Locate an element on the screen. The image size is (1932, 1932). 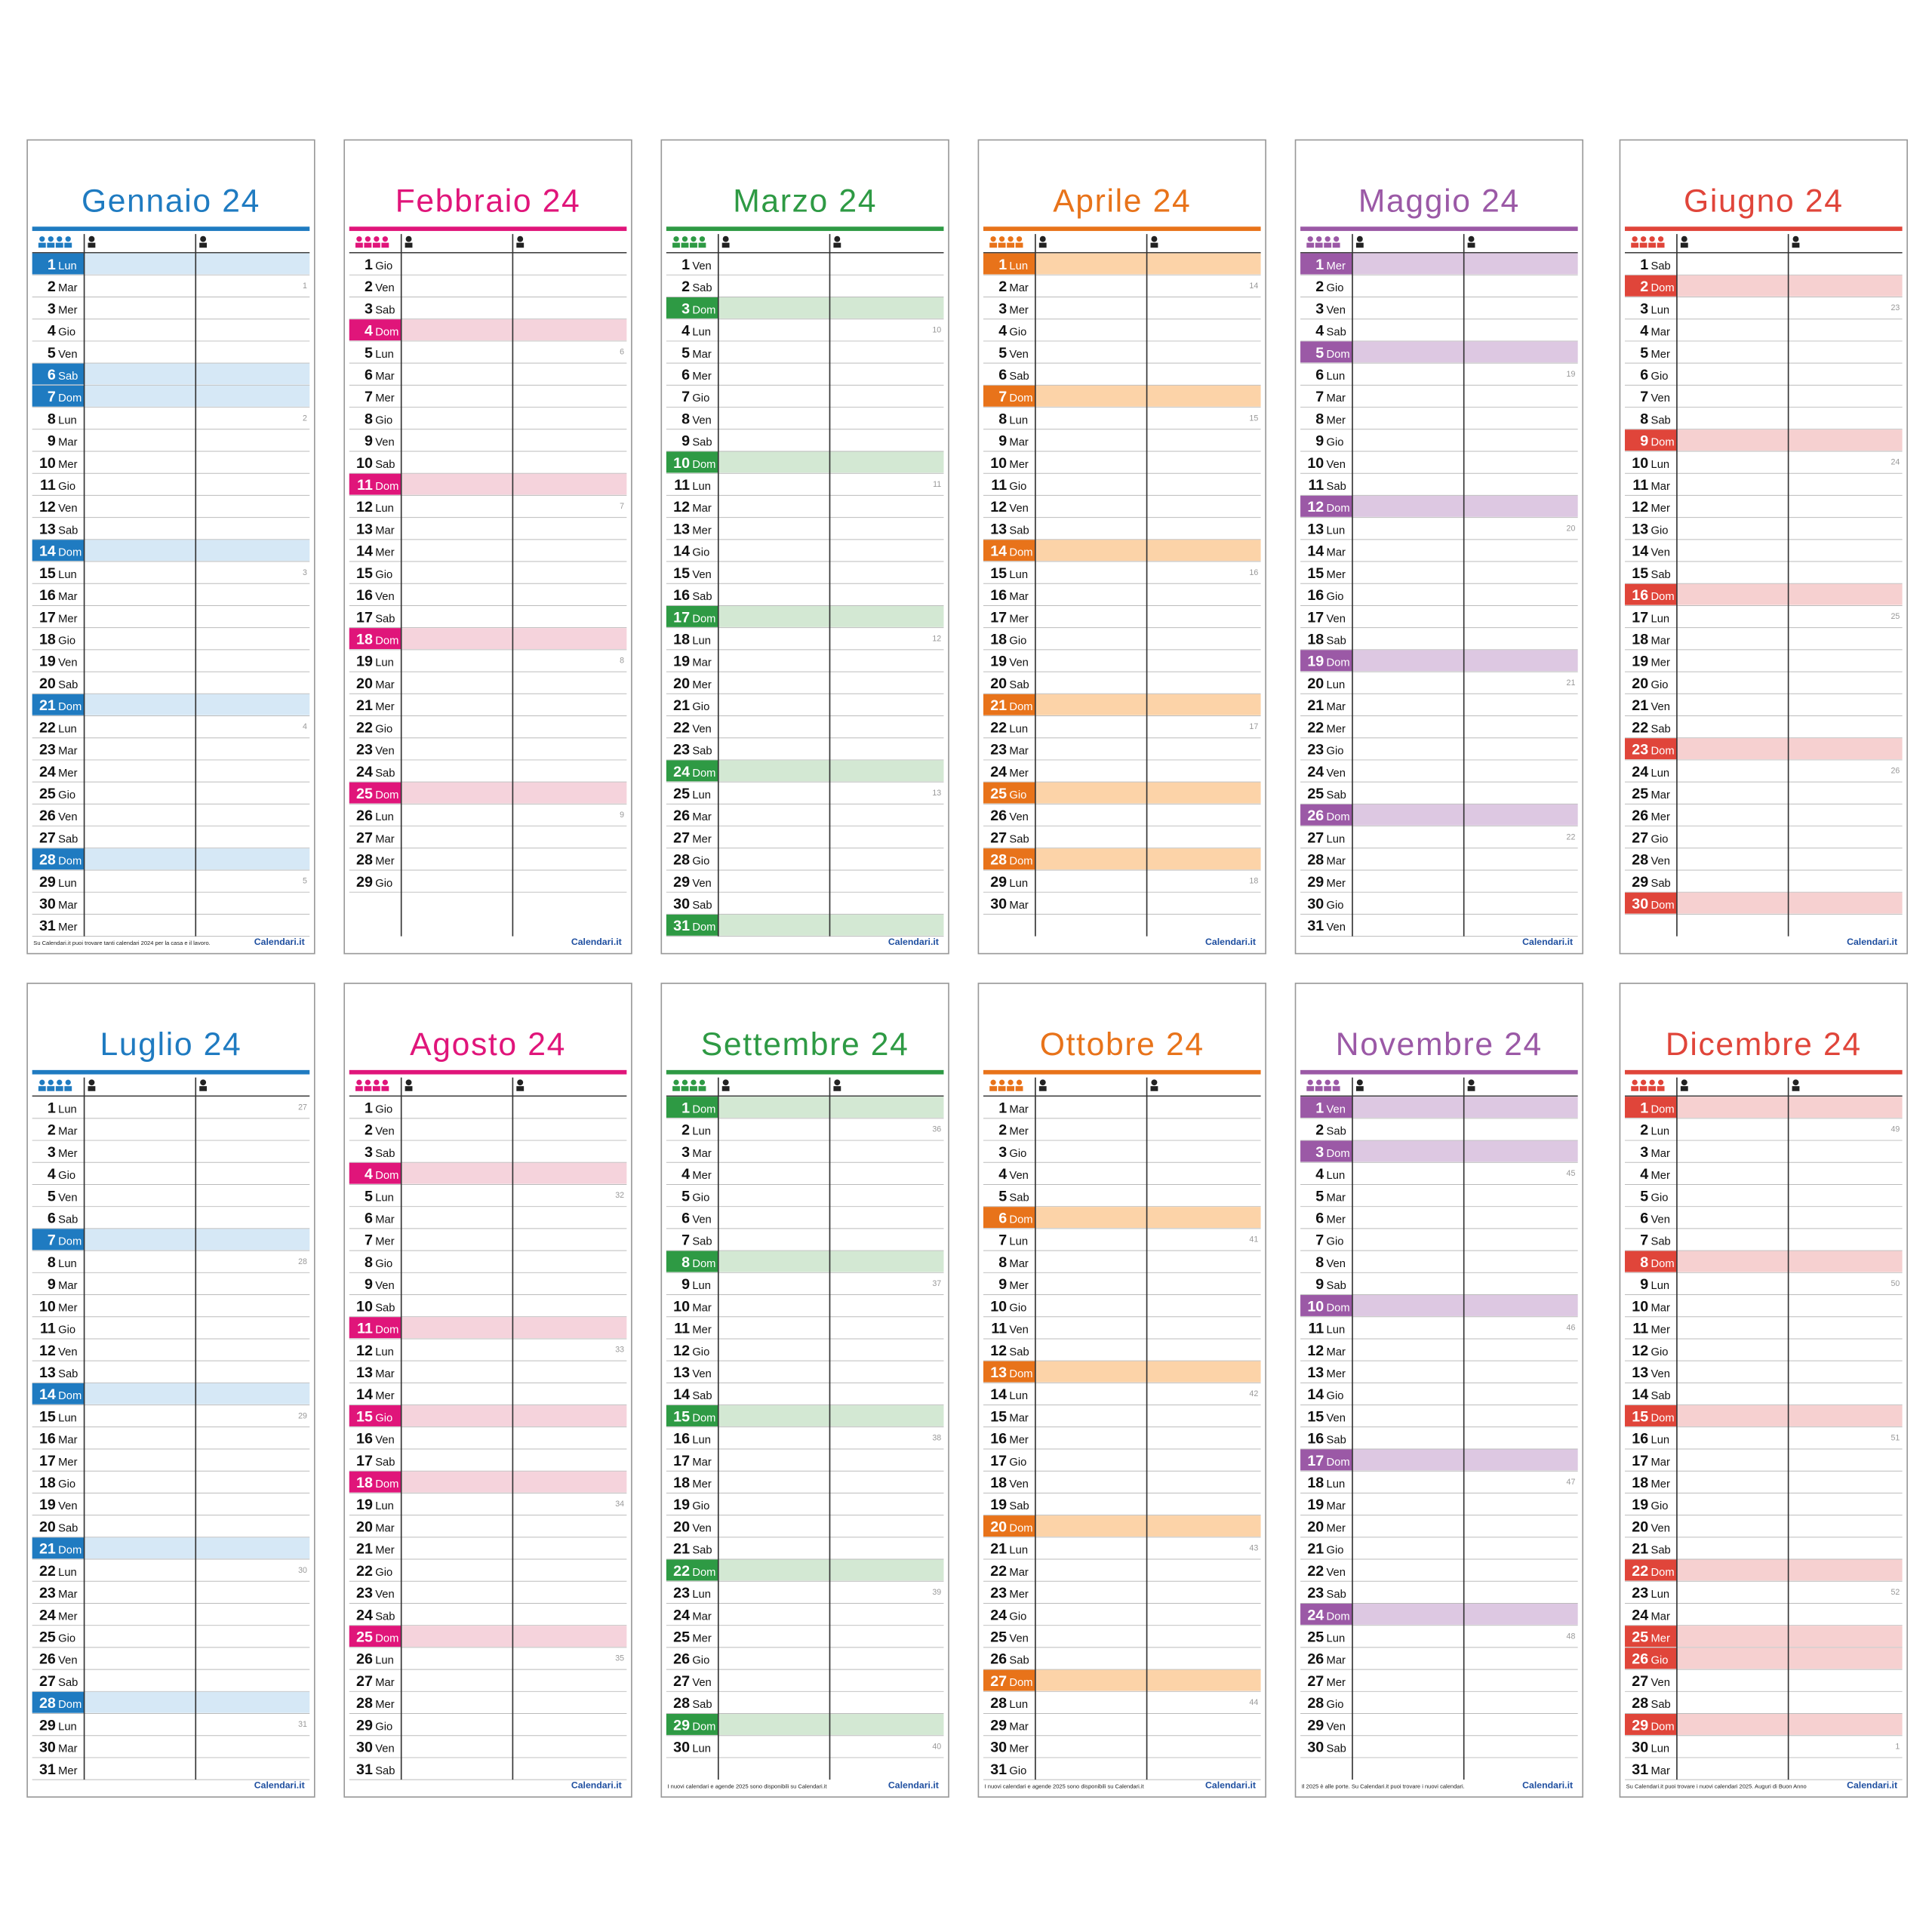
day-number: 5 is located at coordinates (52, 353).